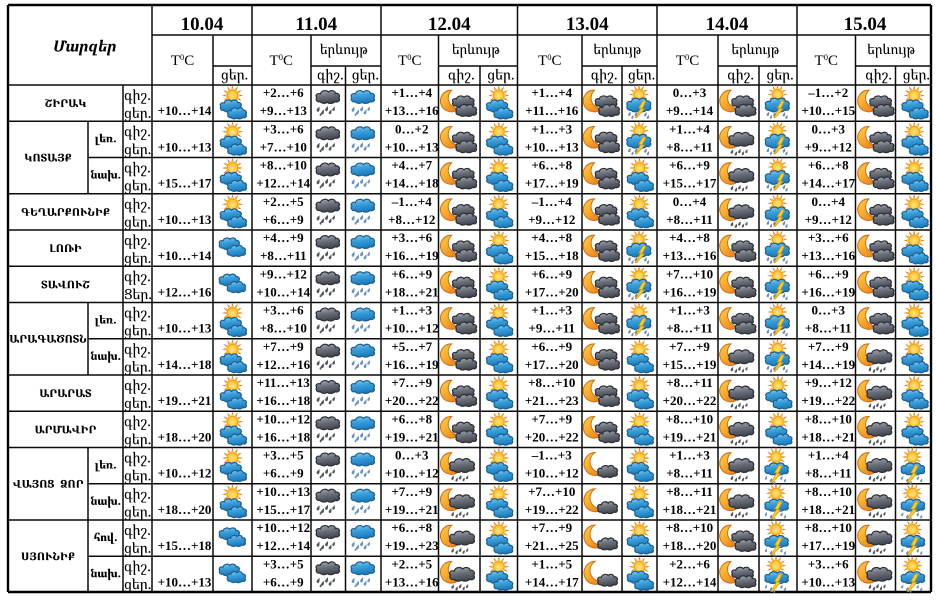  What do you see at coordinates (551, 201) in the screenshot?
I see `svg-text: –1…+4` at bounding box center [551, 201].